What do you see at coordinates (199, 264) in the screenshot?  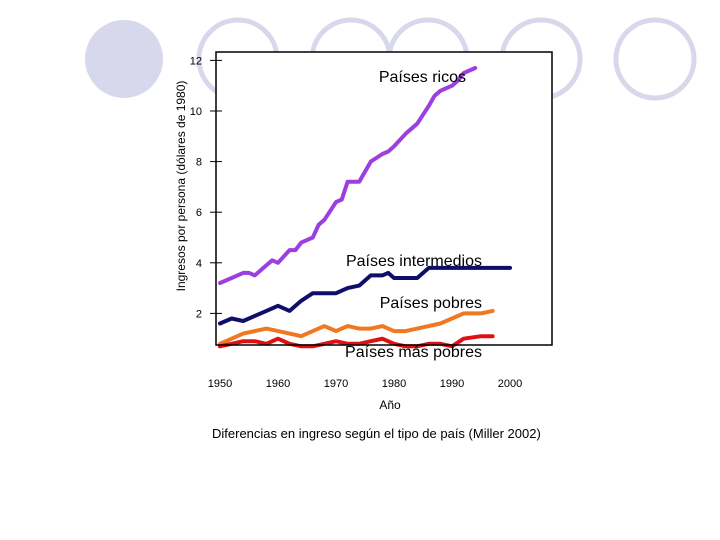 I see `y-tick-label: 4` at bounding box center [199, 264].